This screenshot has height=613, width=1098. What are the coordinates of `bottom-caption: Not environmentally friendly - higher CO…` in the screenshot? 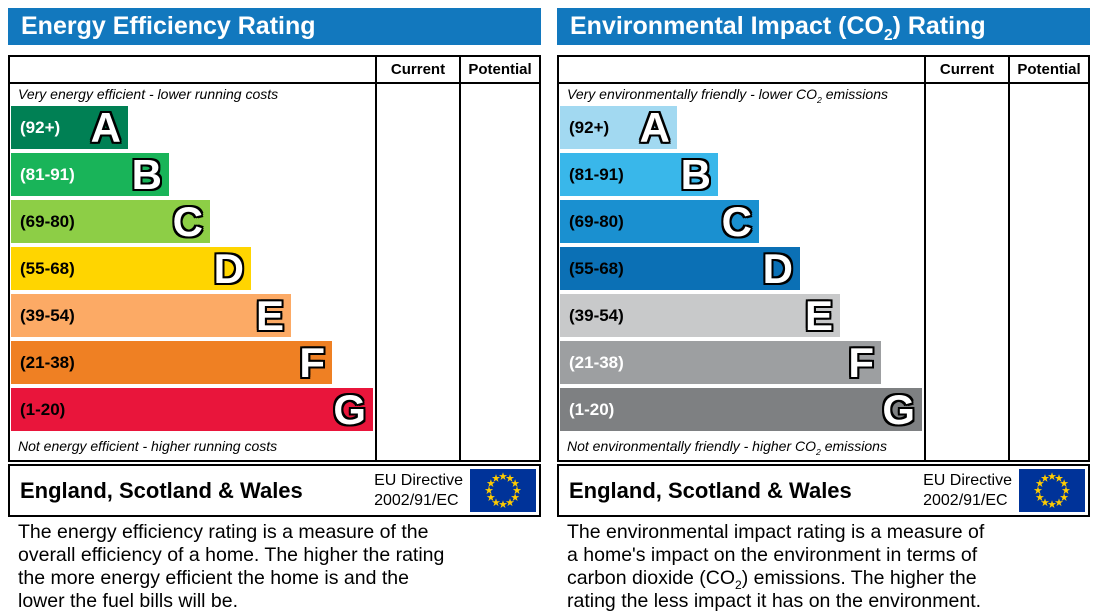 It's located at (727, 447).